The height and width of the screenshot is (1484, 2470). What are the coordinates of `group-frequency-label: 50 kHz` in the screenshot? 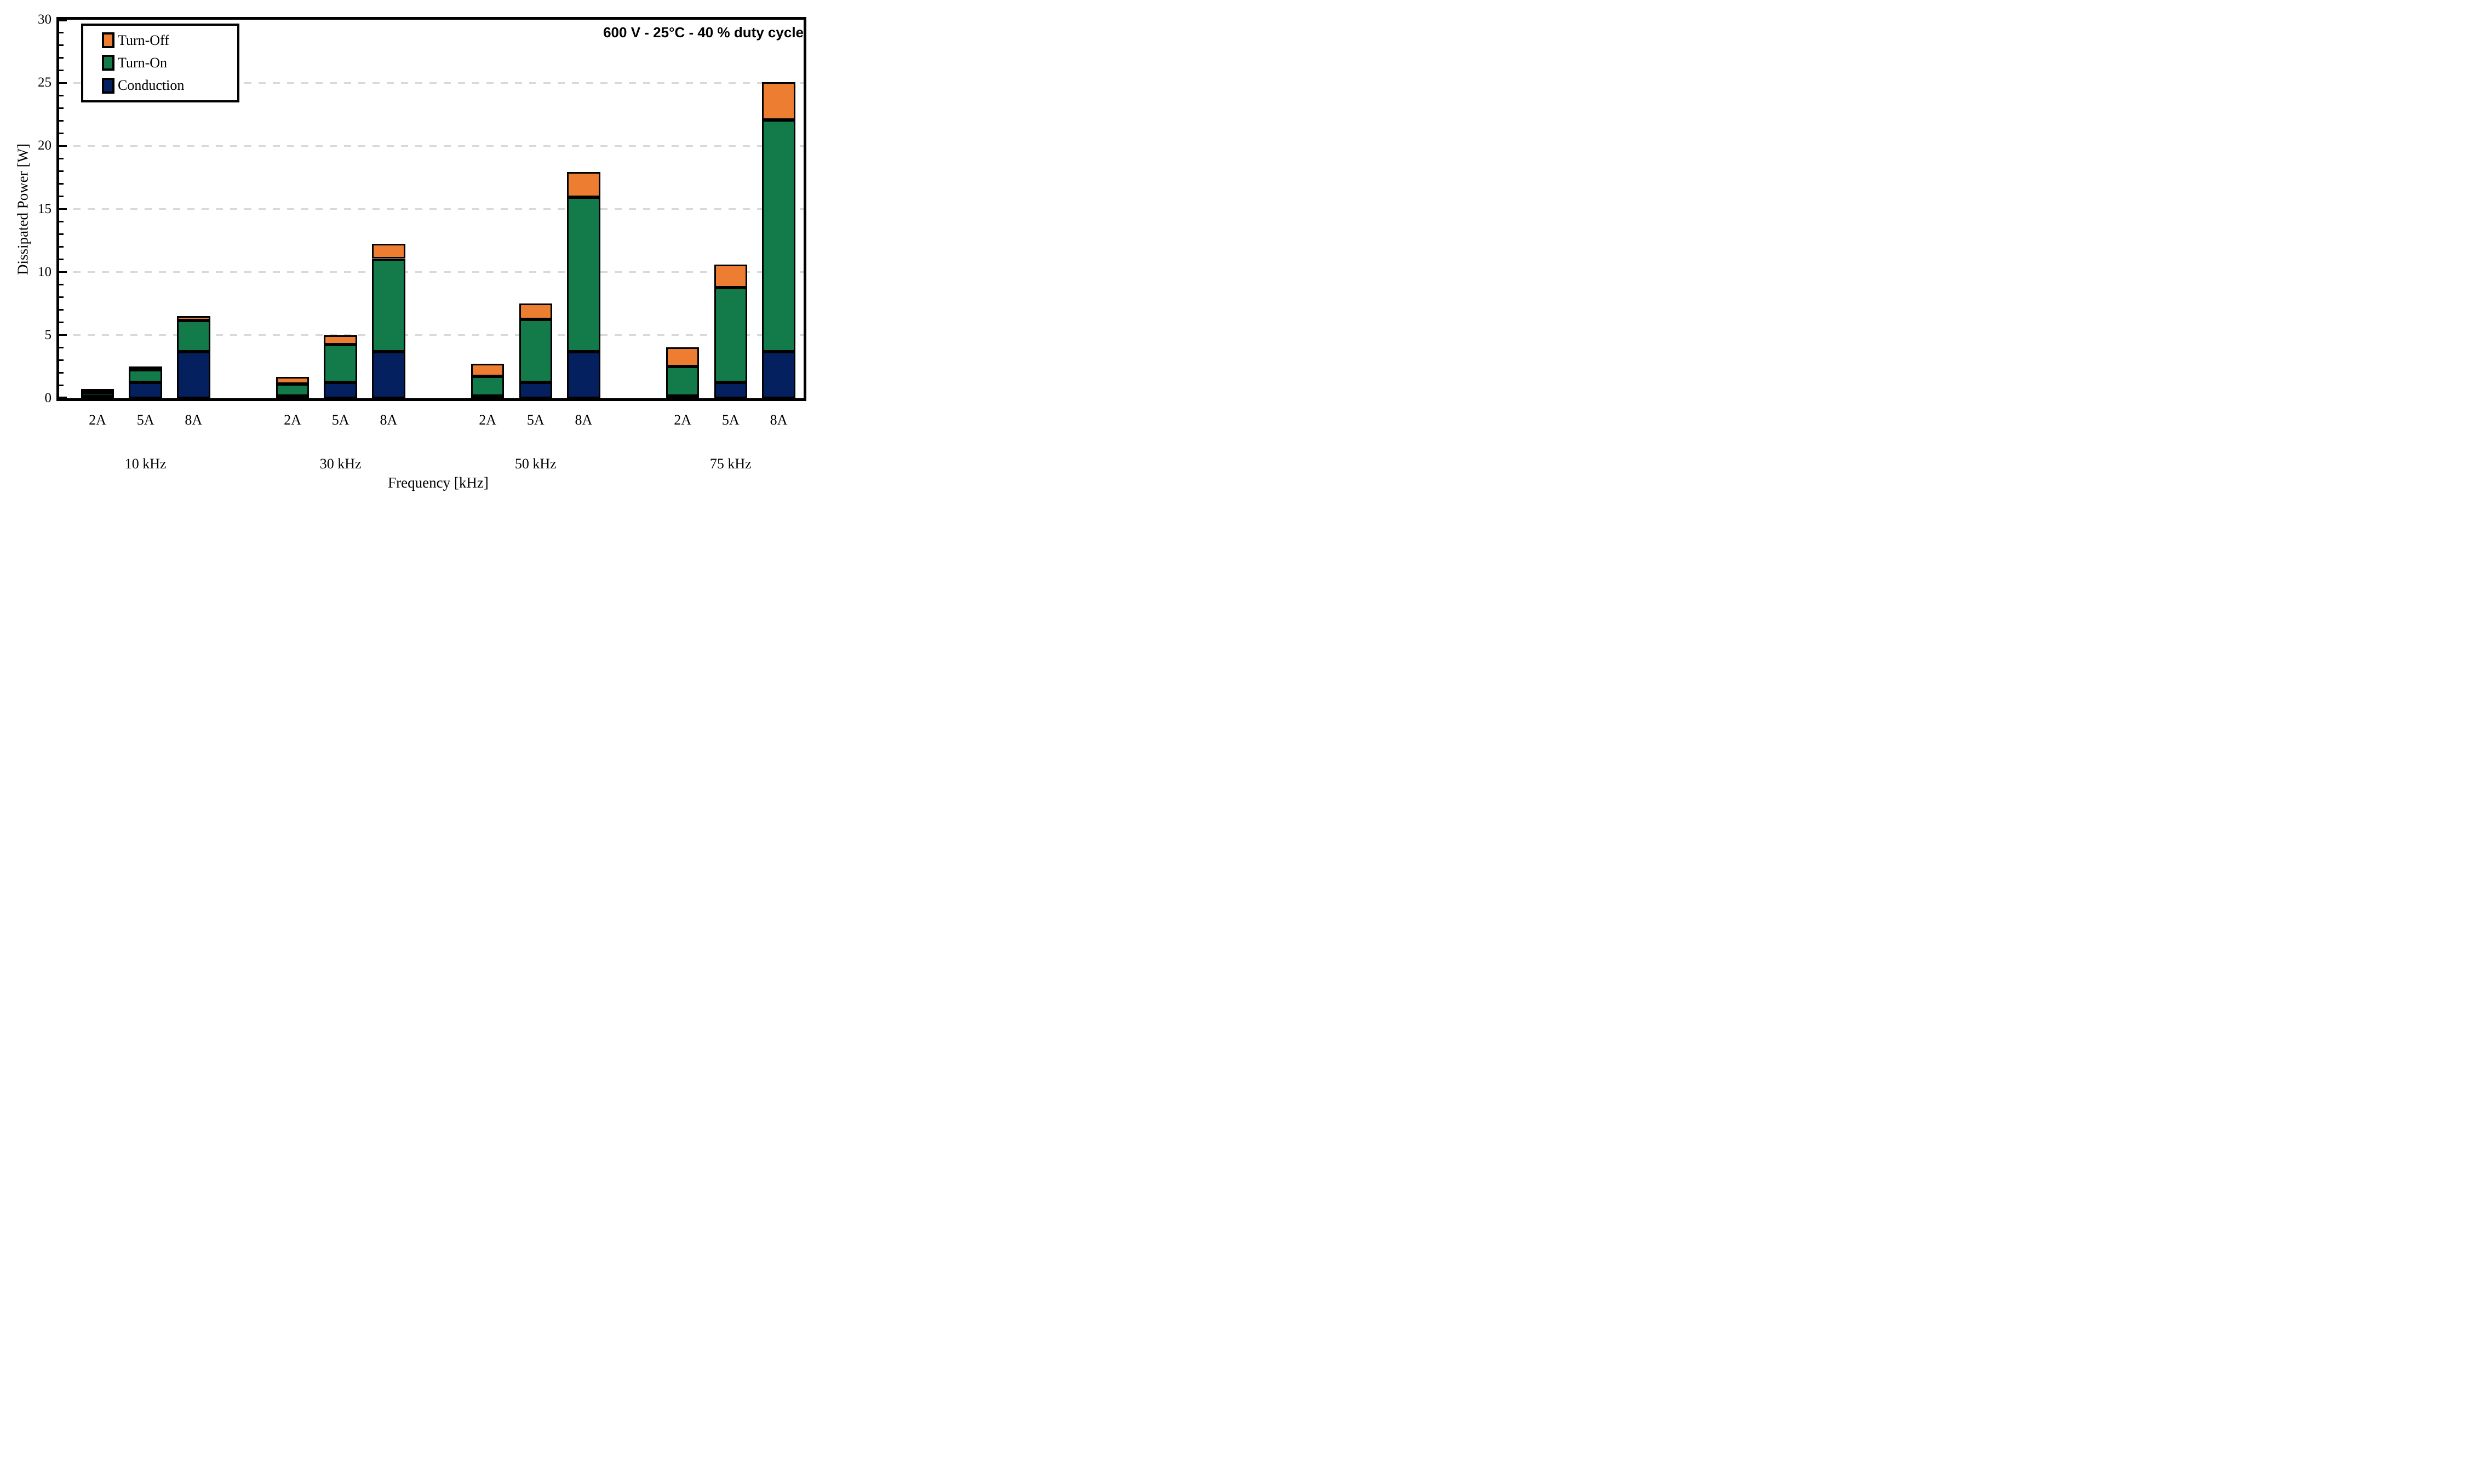 It's located at (535, 464).